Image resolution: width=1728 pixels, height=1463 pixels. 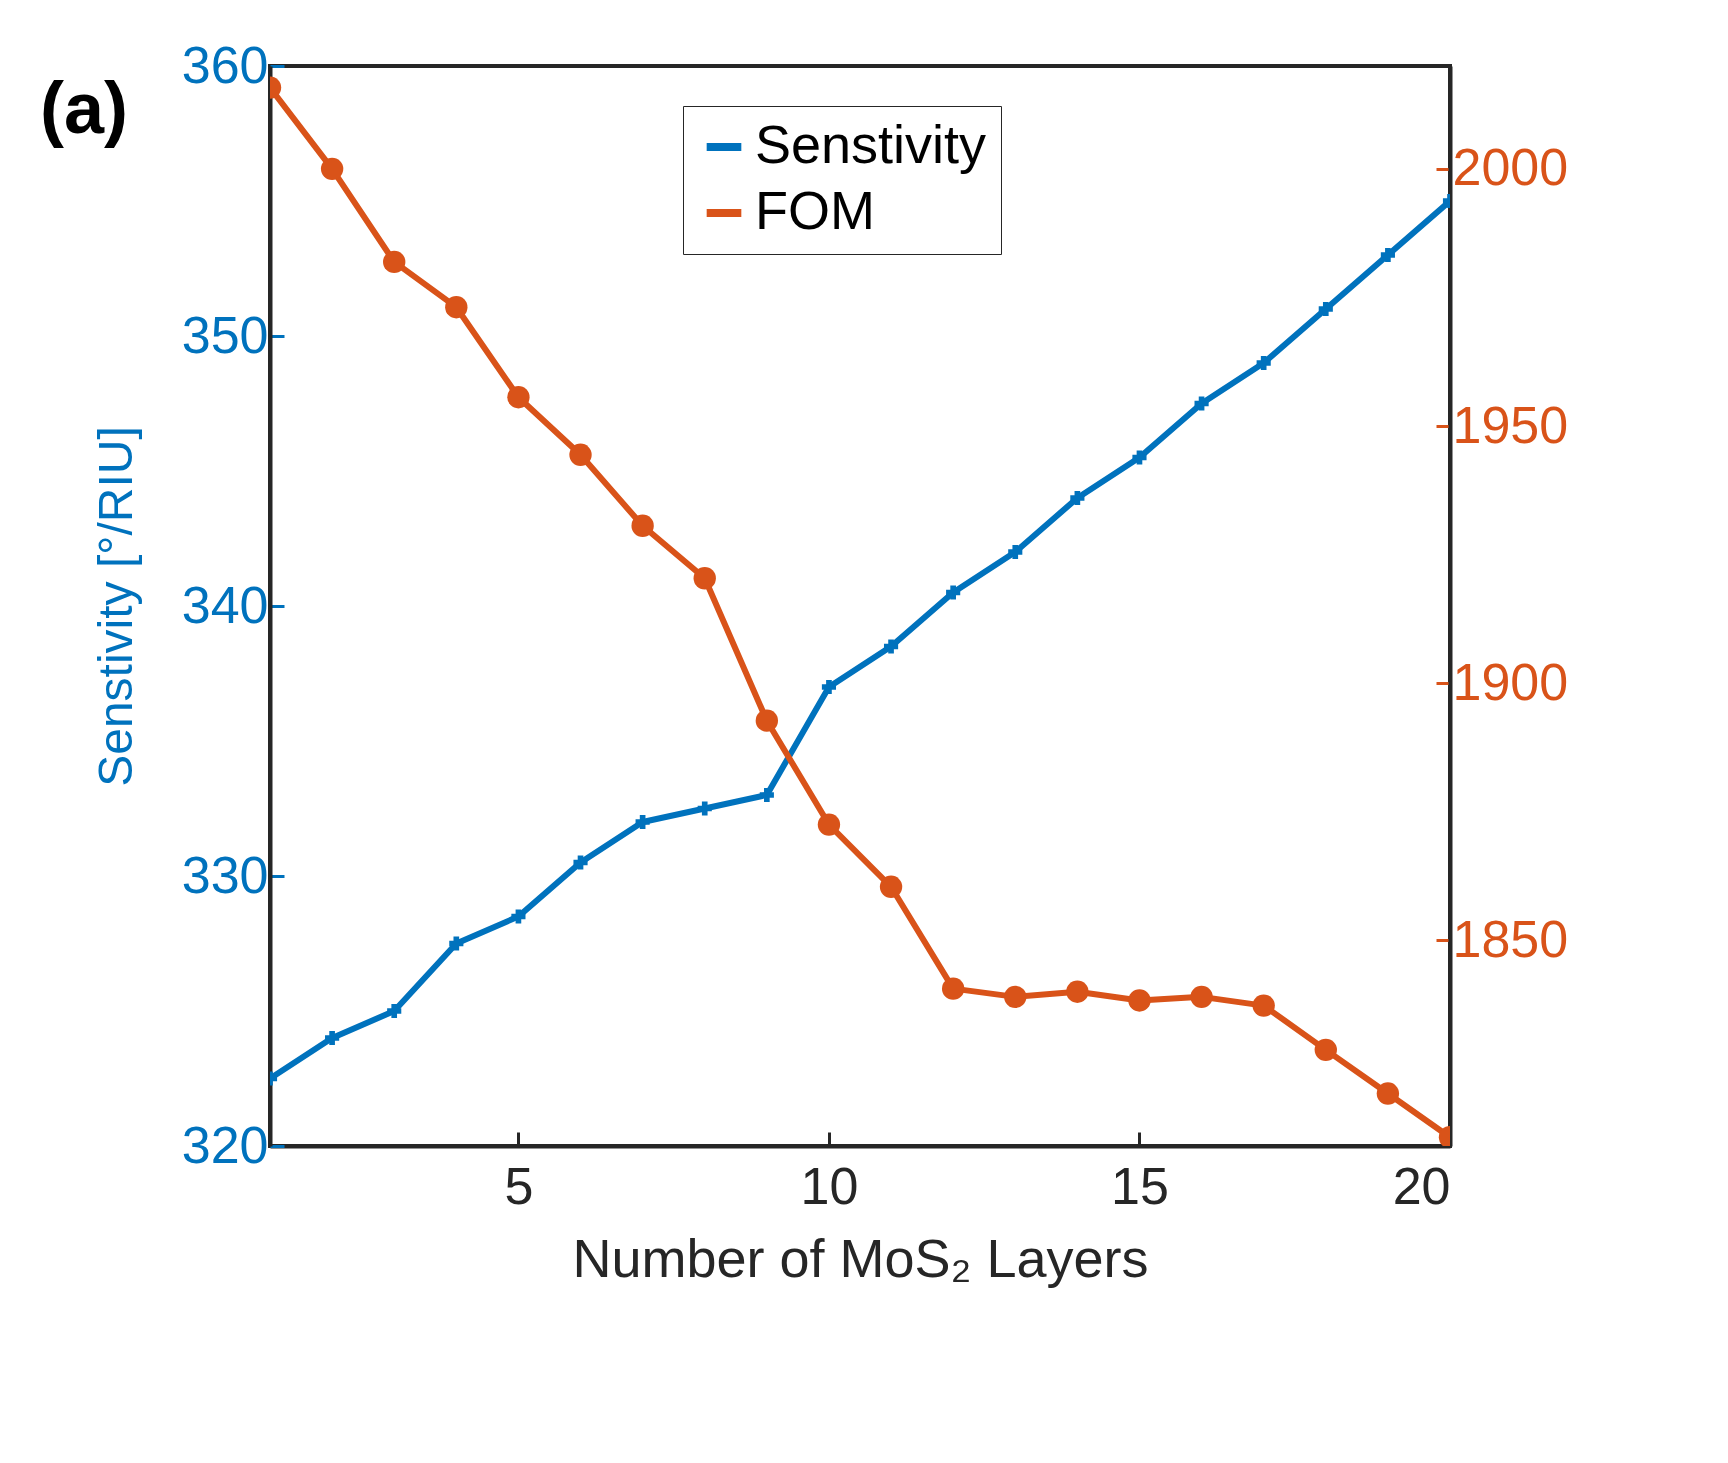 I want to click on x-tick-label: 10, so click(x=829, y=1185).